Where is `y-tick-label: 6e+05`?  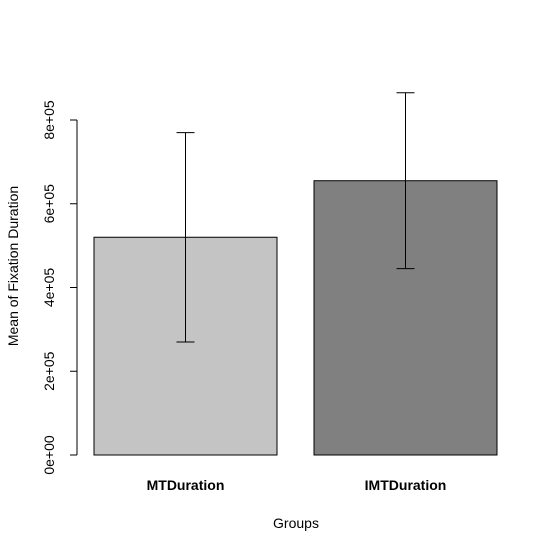 y-tick-label: 6e+05 is located at coordinates (49, 204).